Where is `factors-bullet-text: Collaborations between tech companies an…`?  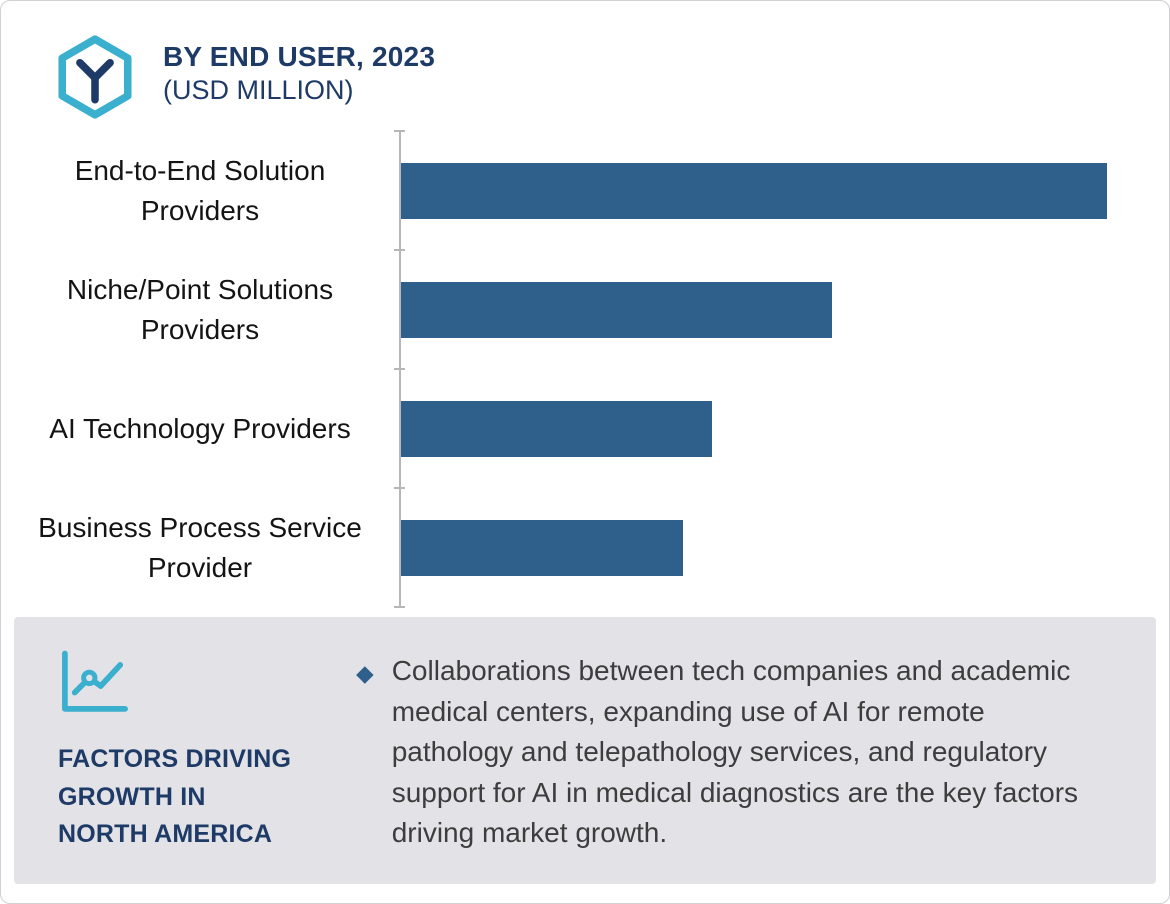
factors-bullet-text: Collaborations between tech companies an… is located at coordinates (735, 752).